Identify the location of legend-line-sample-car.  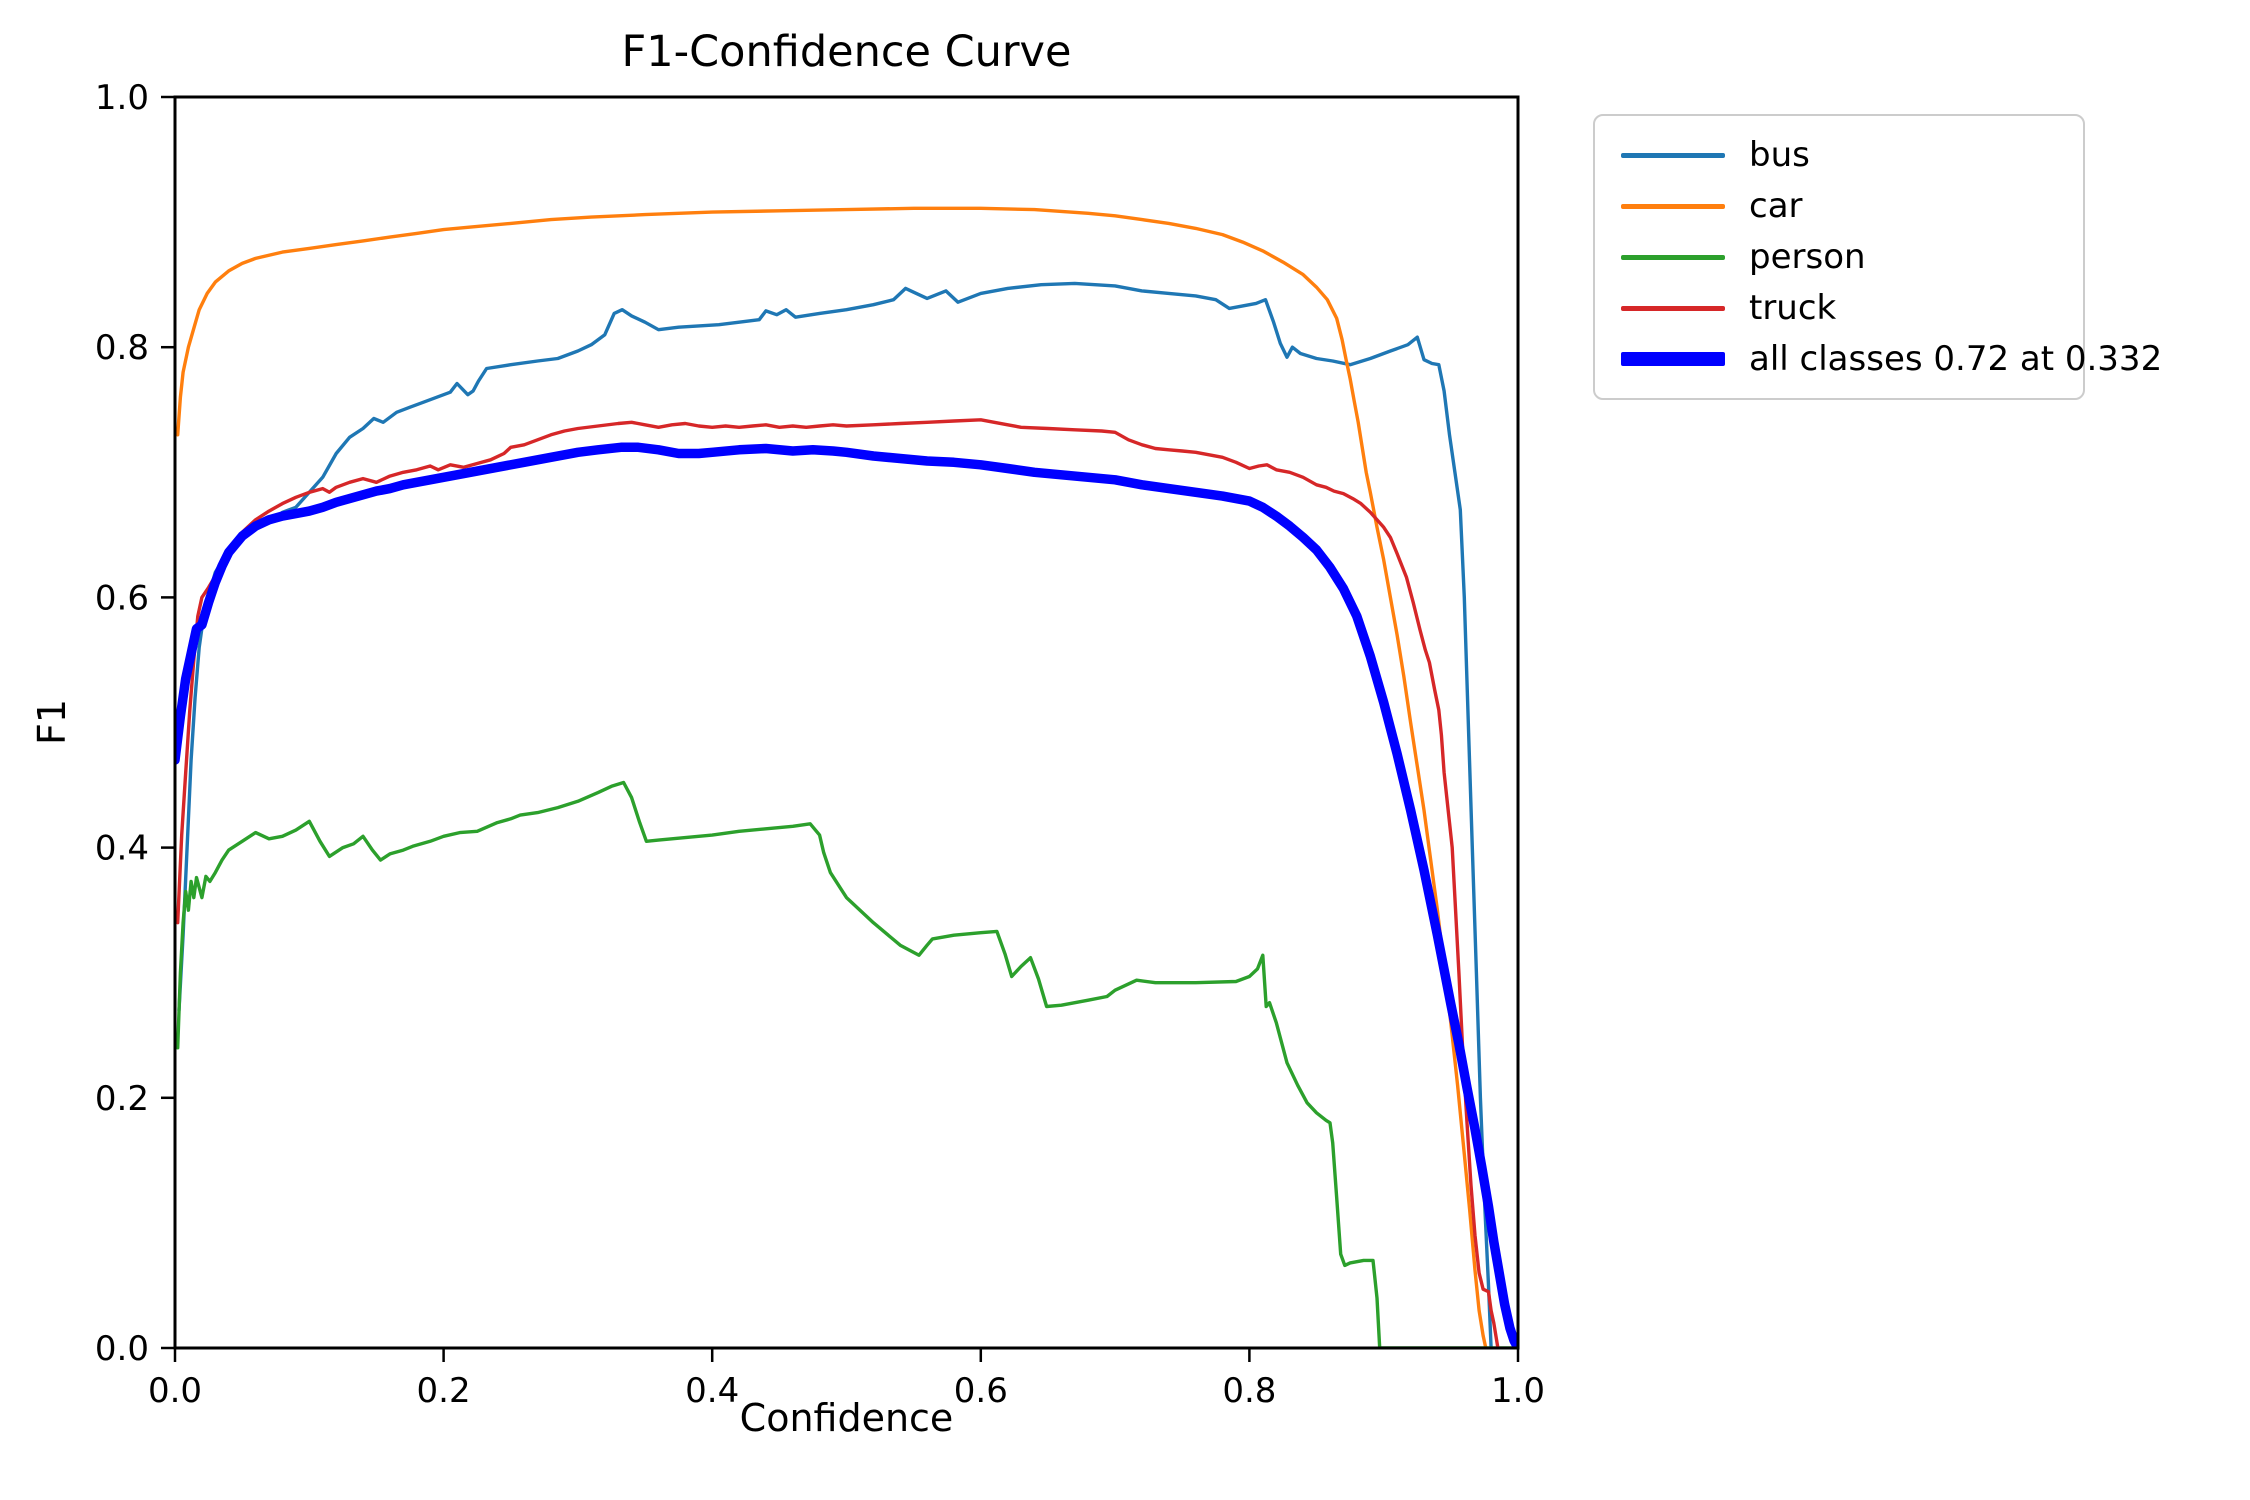
(1673, 206).